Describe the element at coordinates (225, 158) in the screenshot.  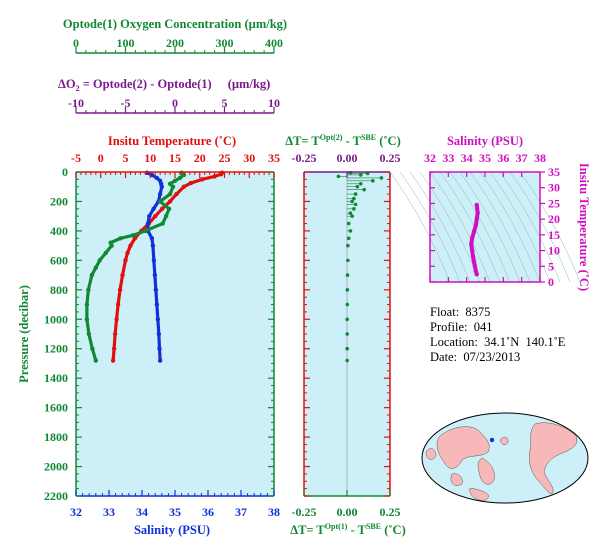
I see `temp-tick-label: 25` at that location.